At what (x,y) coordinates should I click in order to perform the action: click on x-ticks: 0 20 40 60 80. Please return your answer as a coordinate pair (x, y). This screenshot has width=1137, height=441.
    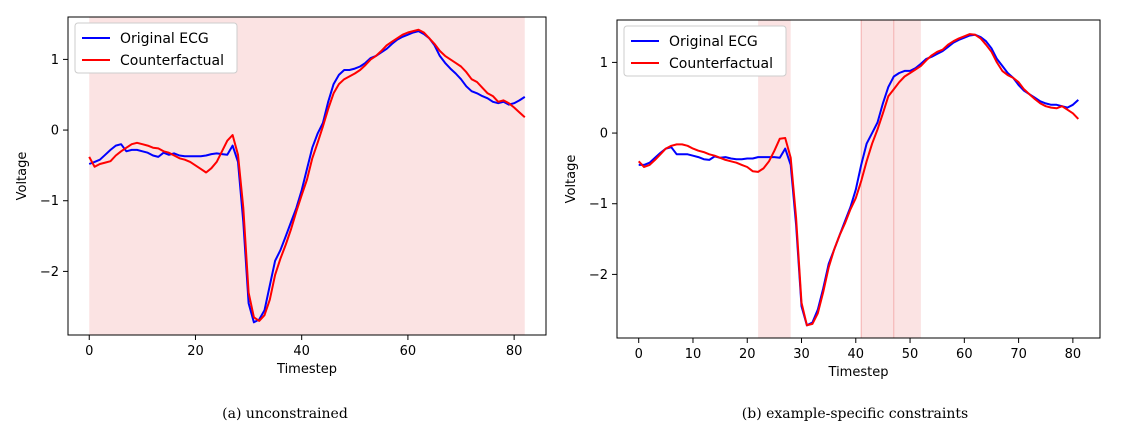
    Looking at the image, I should click on (303, 347).